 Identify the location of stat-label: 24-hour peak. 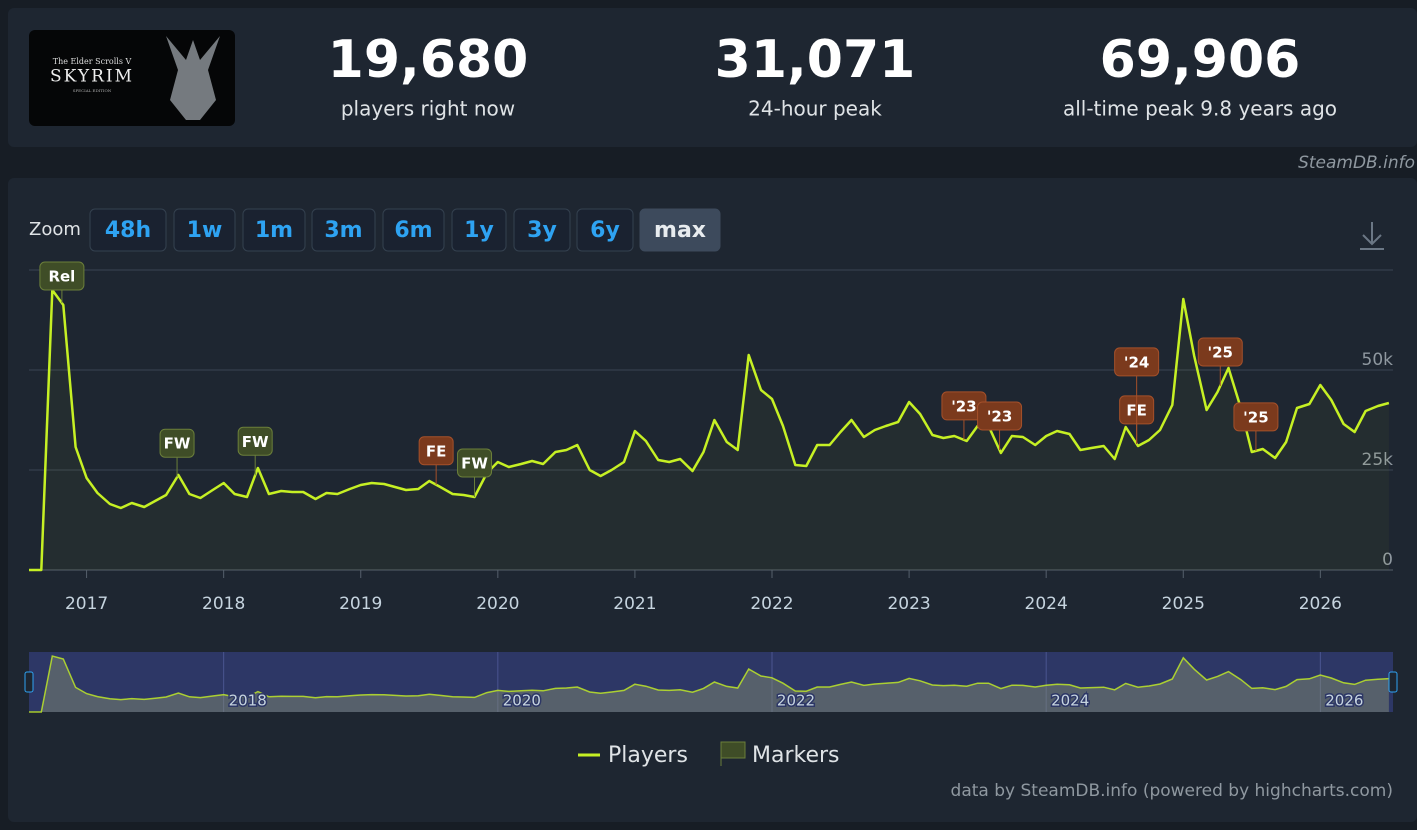
(815, 109).